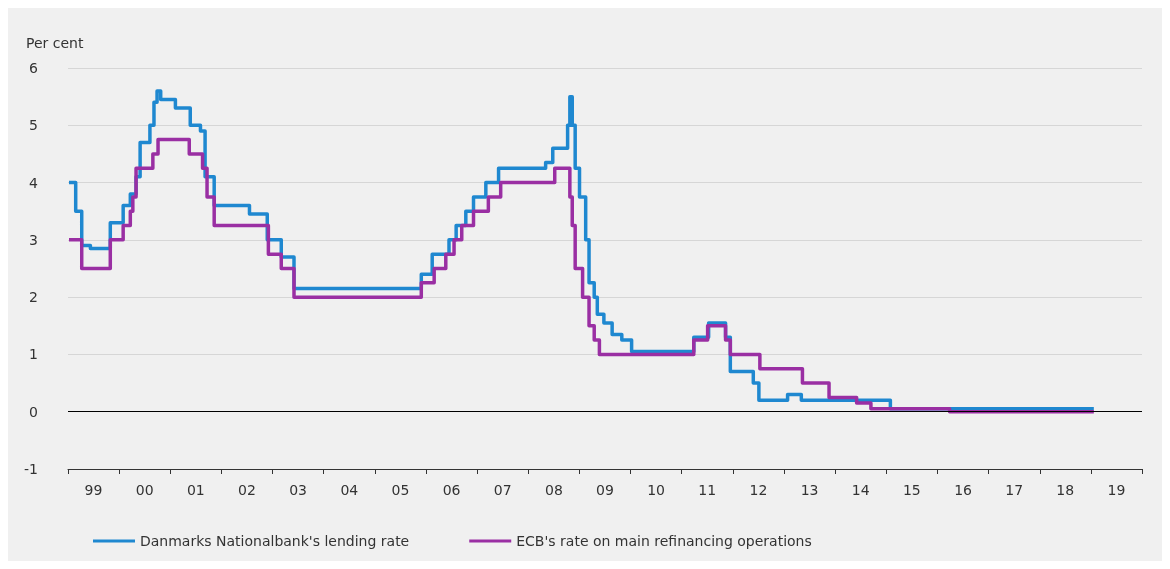 This screenshot has width=1170, height=569. Describe the element at coordinates (33, 411) in the screenshot. I see `y-tick-label: 0` at that location.